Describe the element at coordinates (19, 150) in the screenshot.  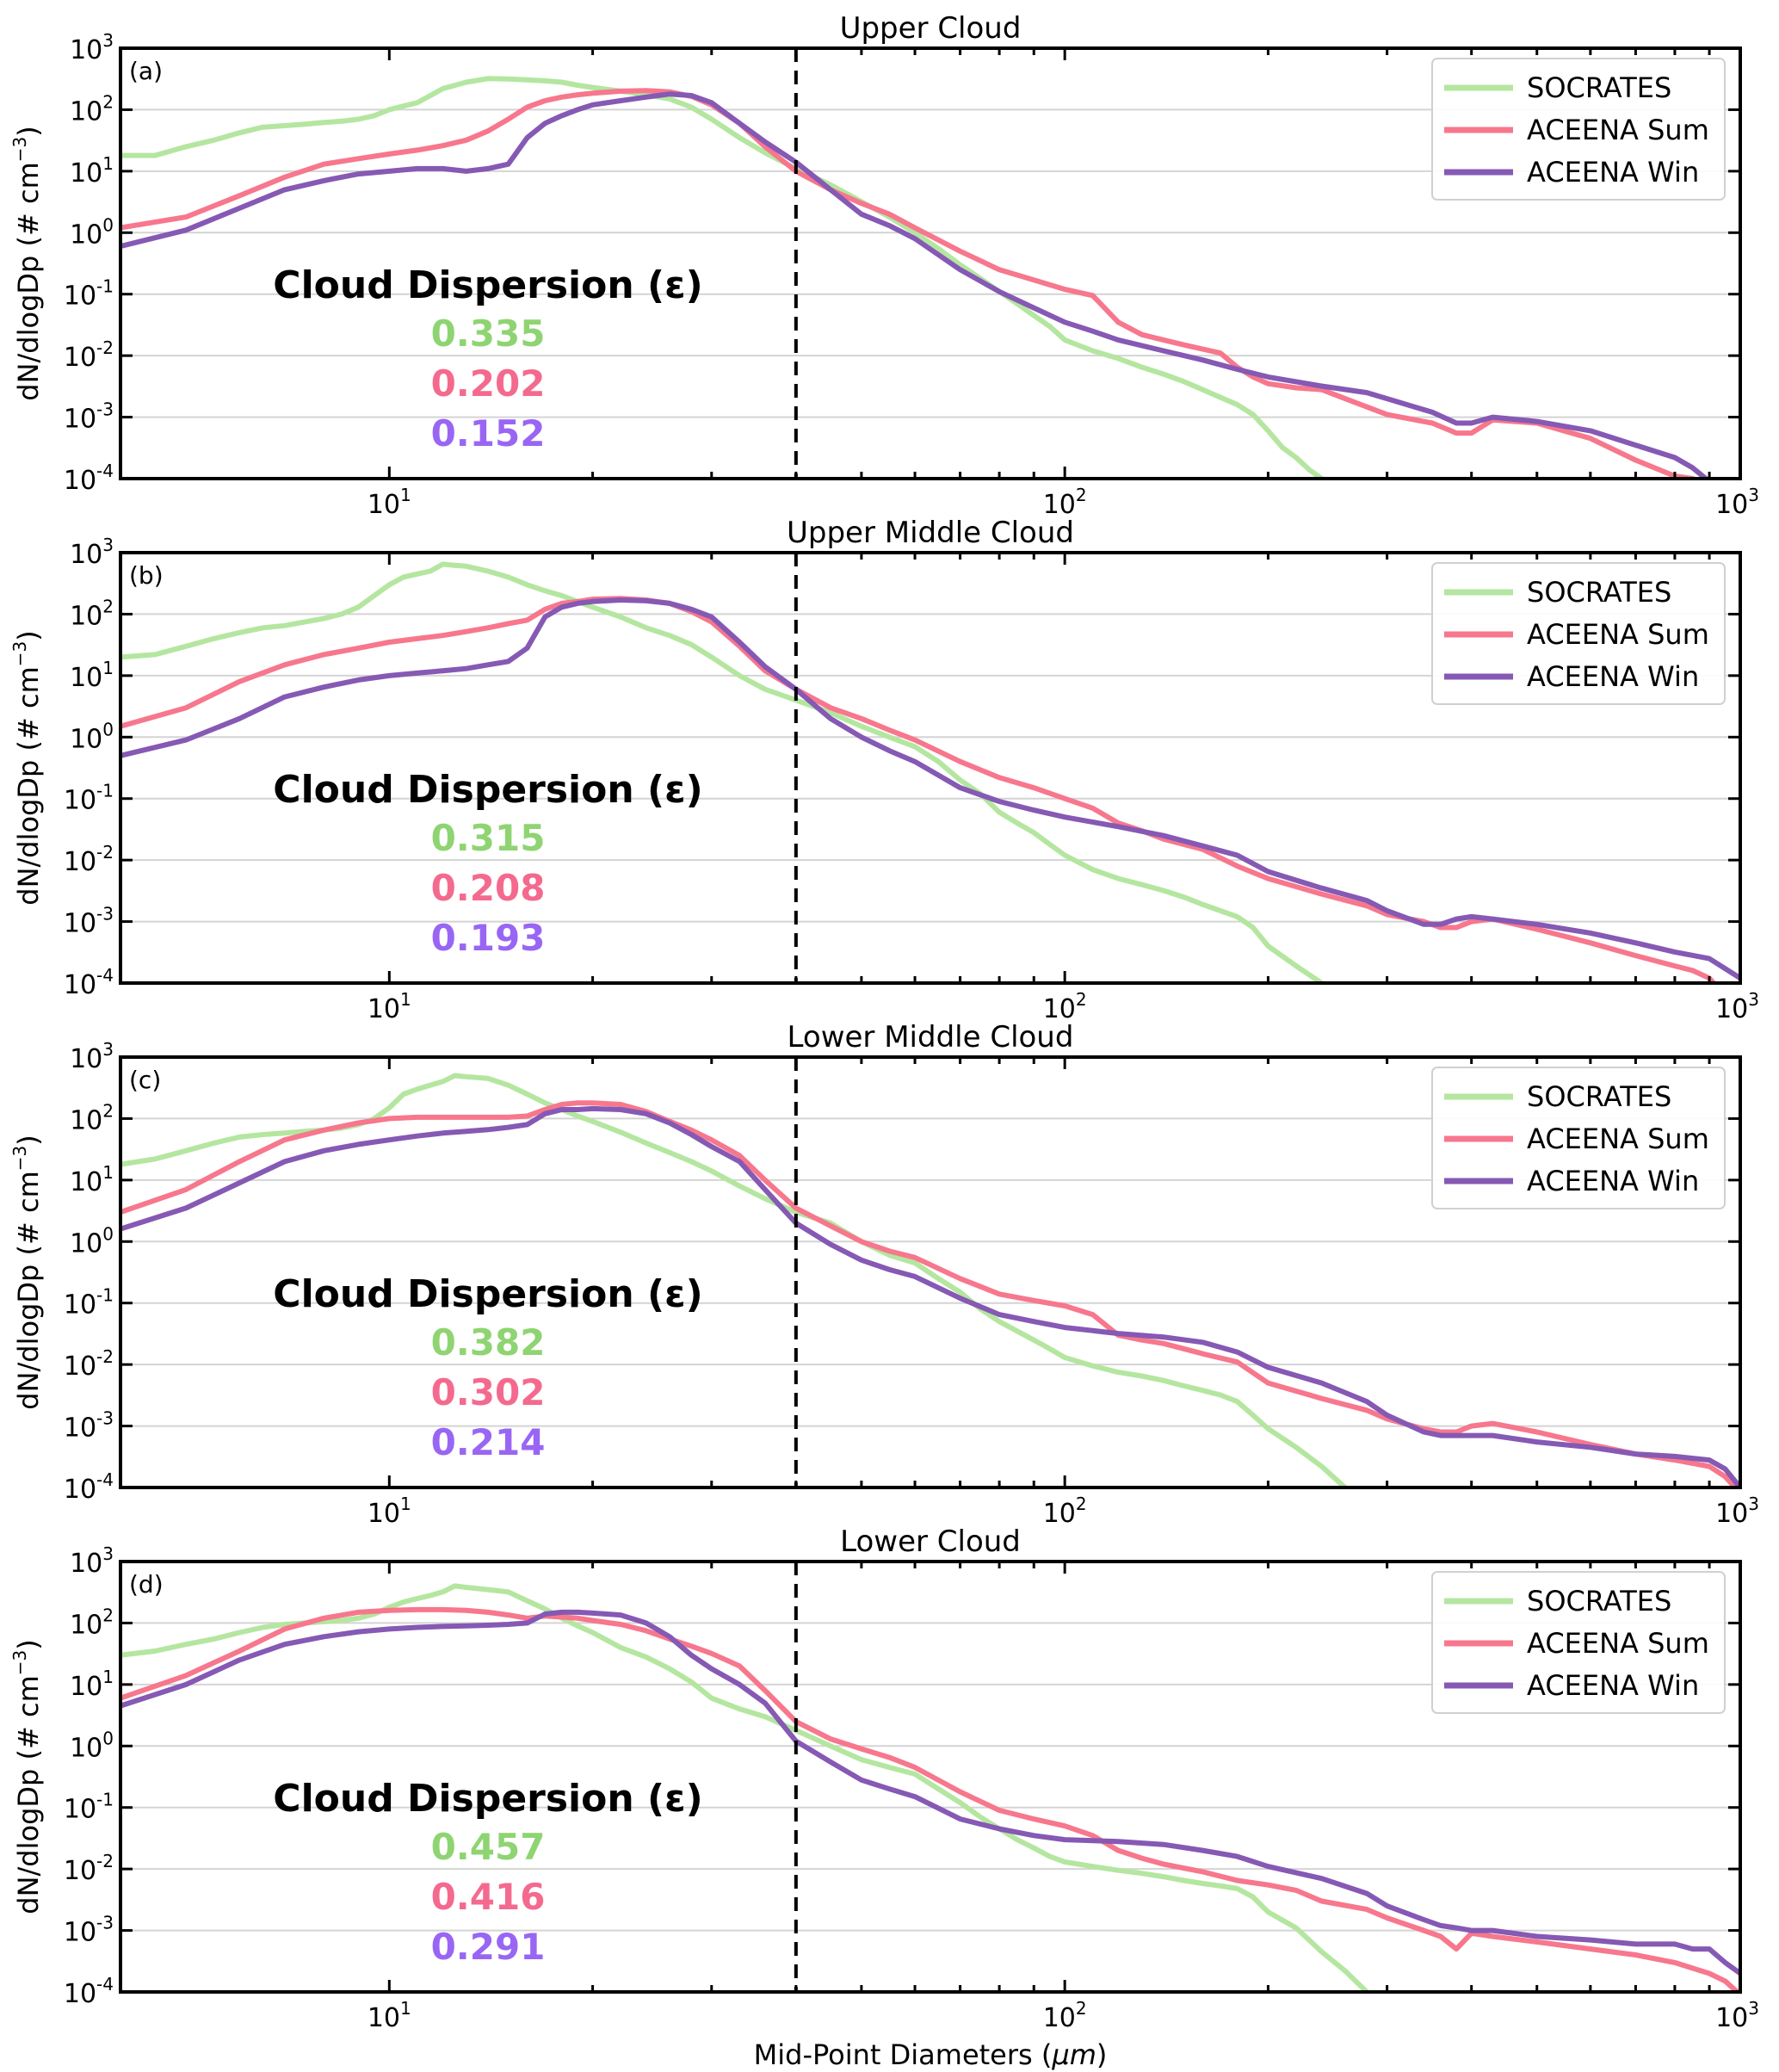
I see `y-axis-label-exp: −3` at that location.